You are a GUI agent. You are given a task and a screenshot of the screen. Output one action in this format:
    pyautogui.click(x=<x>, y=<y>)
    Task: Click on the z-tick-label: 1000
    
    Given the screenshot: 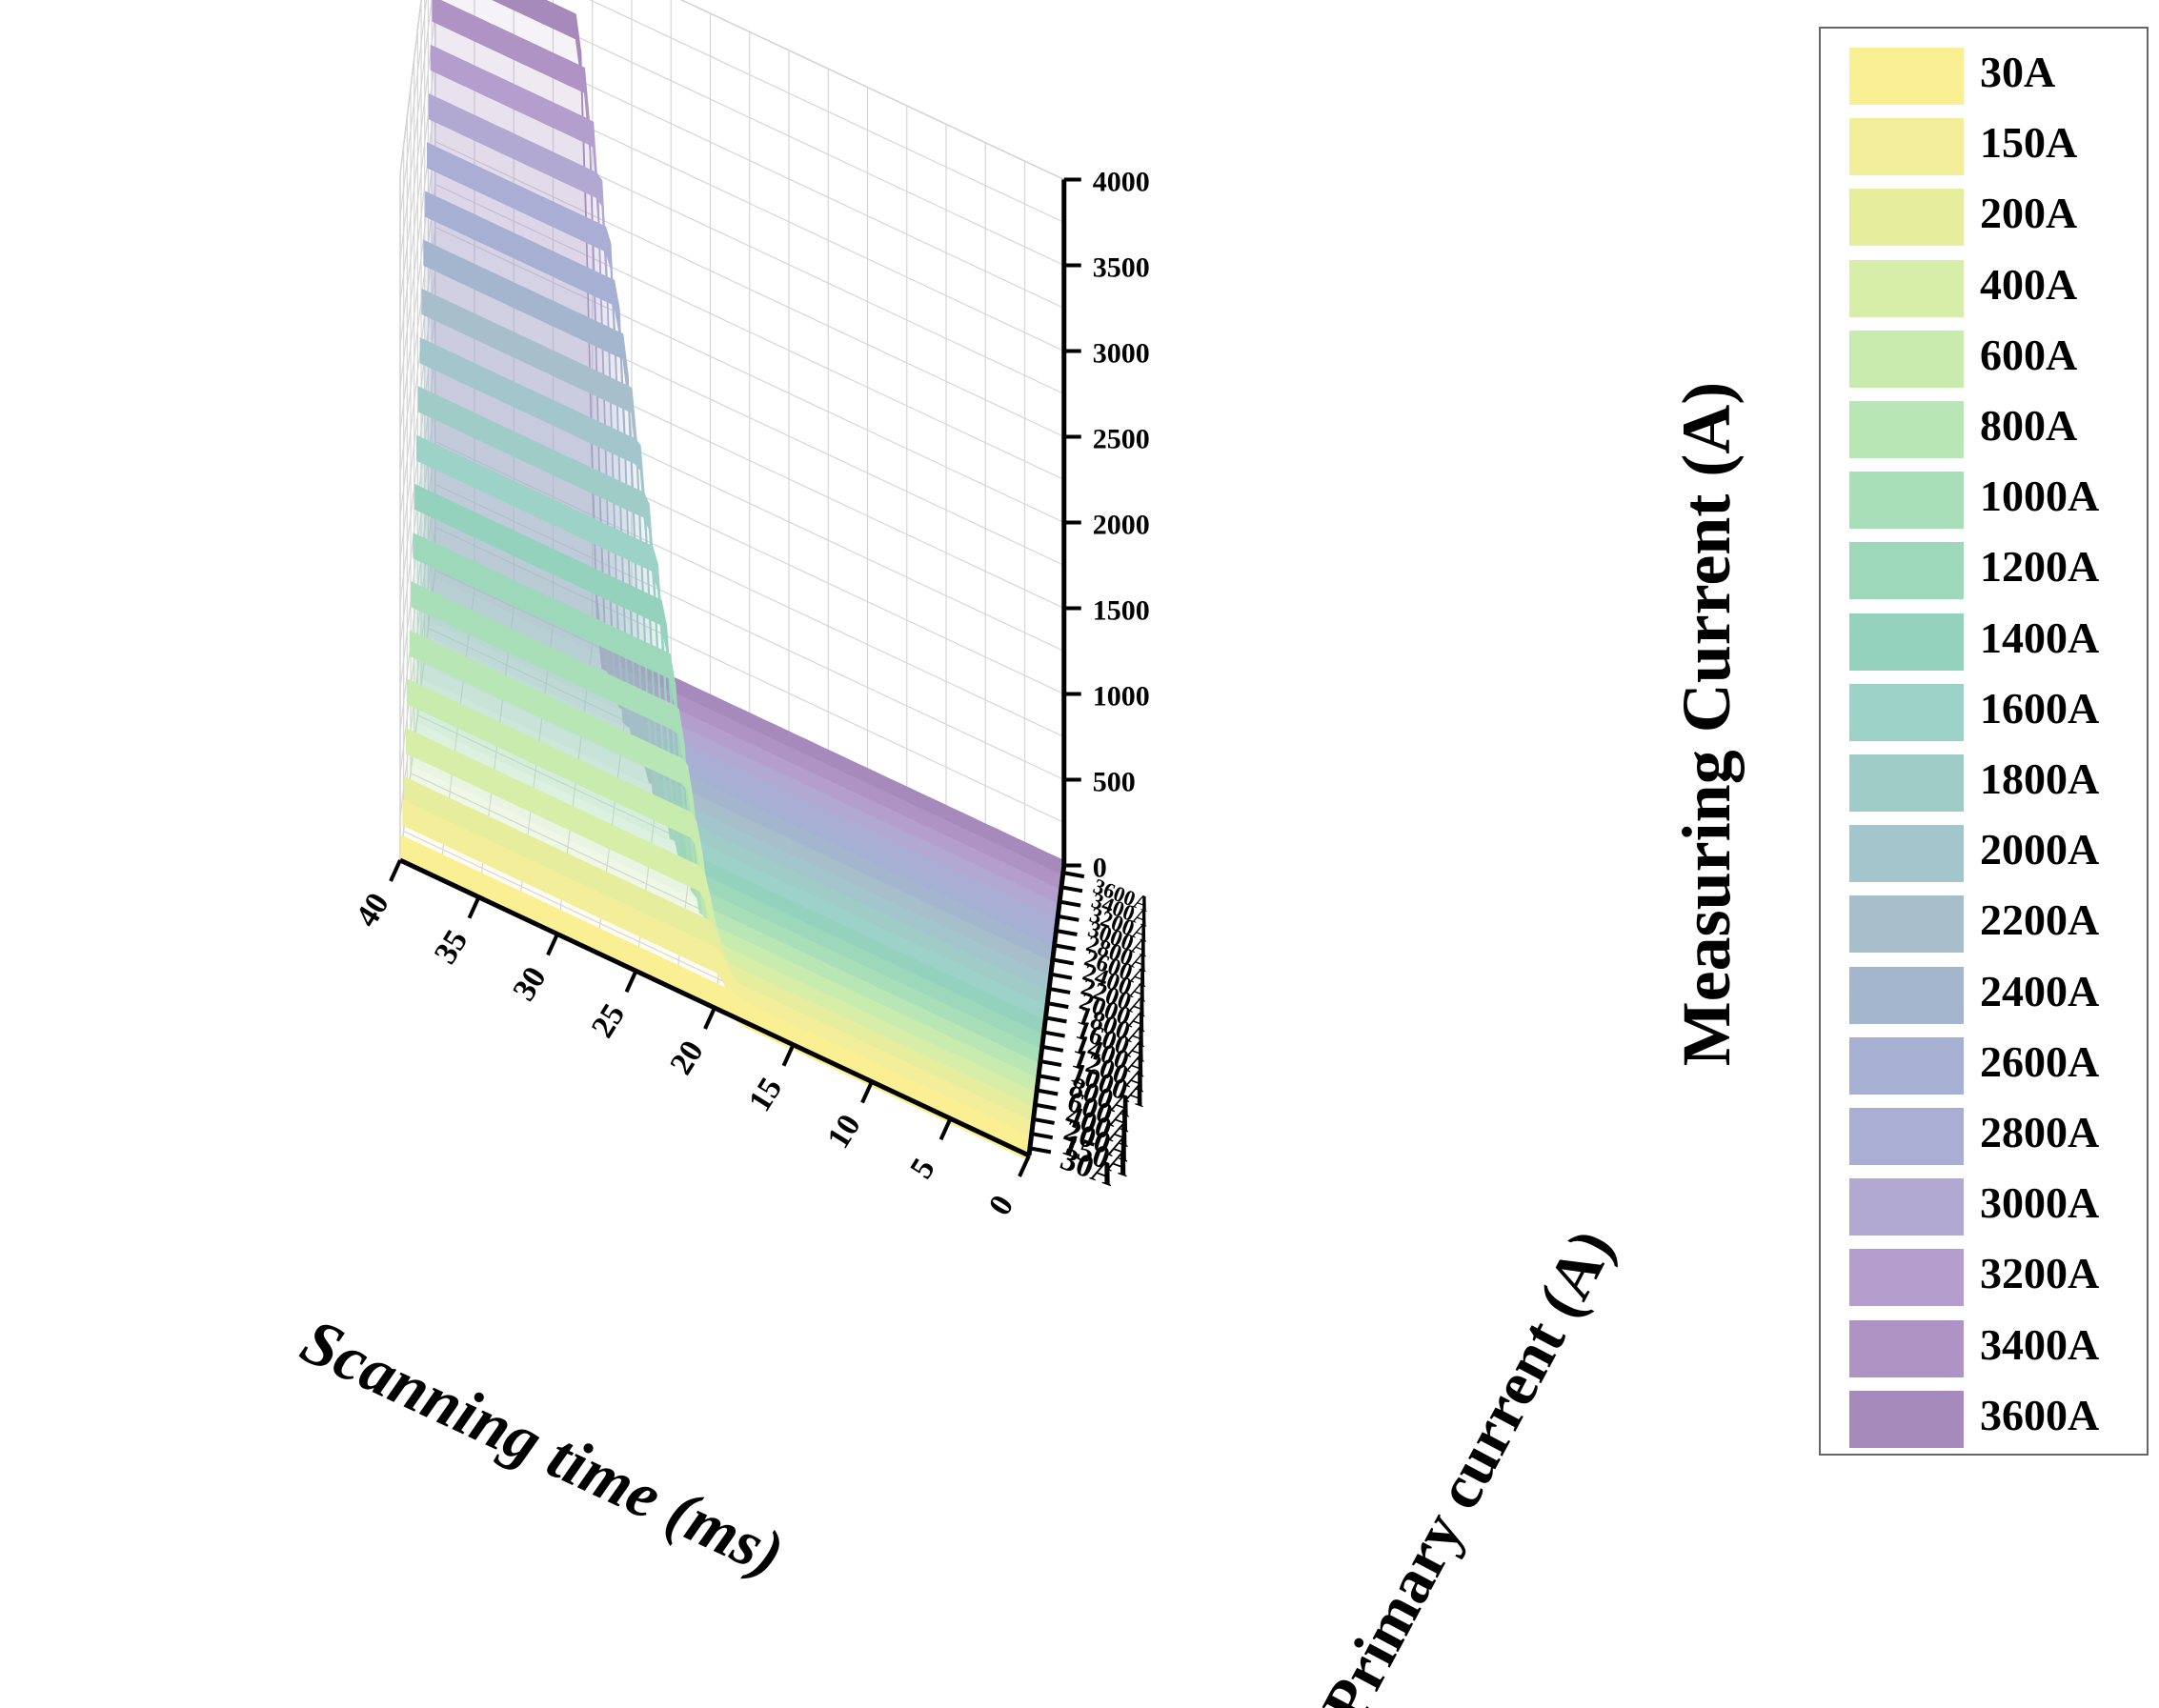 What is the action you would take?
    pyautogui.click(x=1121, y=697)
    